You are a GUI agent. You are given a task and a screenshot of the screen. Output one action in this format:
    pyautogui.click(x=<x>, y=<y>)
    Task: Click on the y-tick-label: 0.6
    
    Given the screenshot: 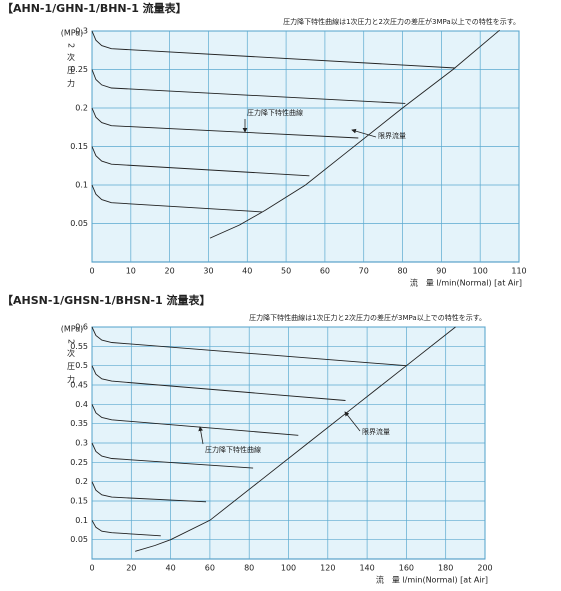 What is the action you would take?
    pyautogui.click(x=81, y=327)
    